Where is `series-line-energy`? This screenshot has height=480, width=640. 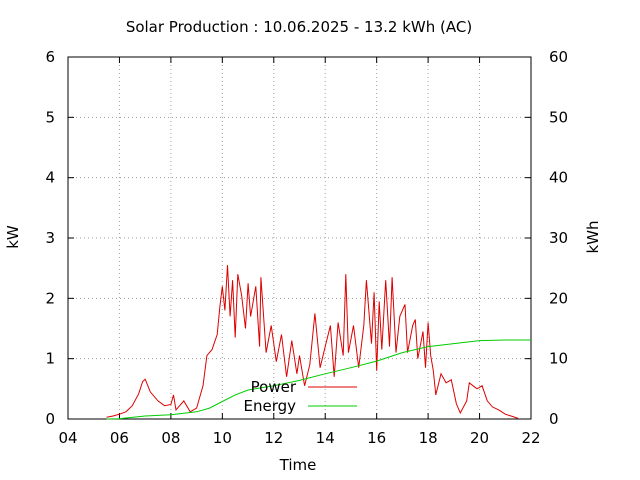 series-line-energy is located at coordinates (318, 379).